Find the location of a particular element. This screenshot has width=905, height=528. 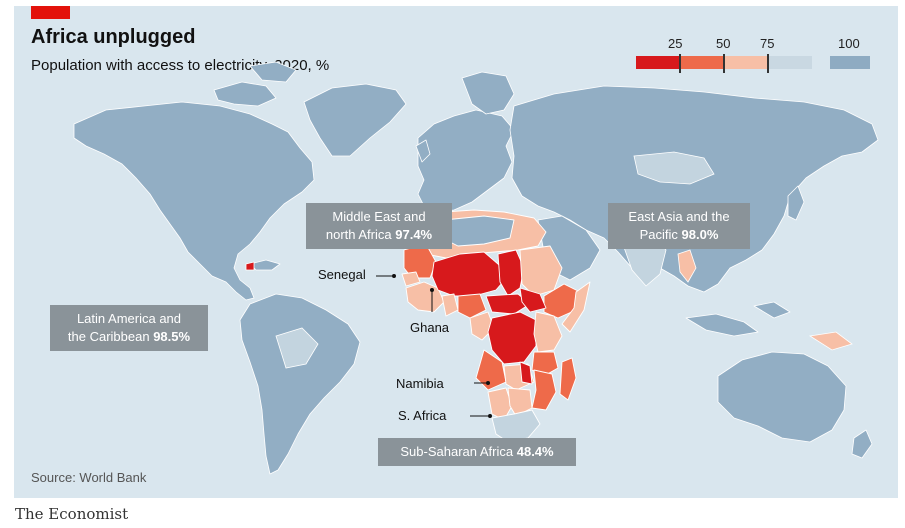

safrica-leader-dot is located at coordinates (490, 416).